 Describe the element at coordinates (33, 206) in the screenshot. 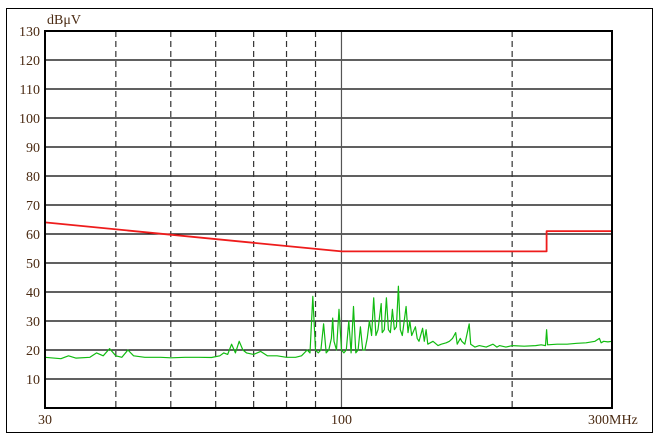

I see `y-tick-label: 70` at that location.